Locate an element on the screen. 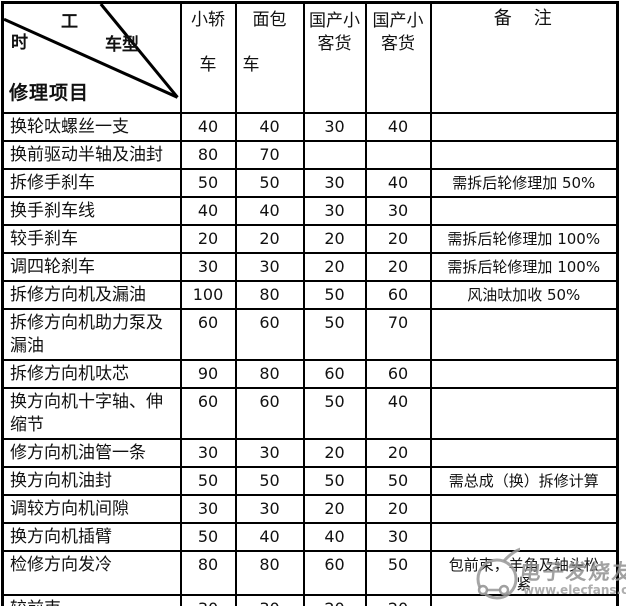 This screenshot has height=606, width=626. corner-label-xiuli-xiangmu: 修理项目 is located at coordinates (49, 93).